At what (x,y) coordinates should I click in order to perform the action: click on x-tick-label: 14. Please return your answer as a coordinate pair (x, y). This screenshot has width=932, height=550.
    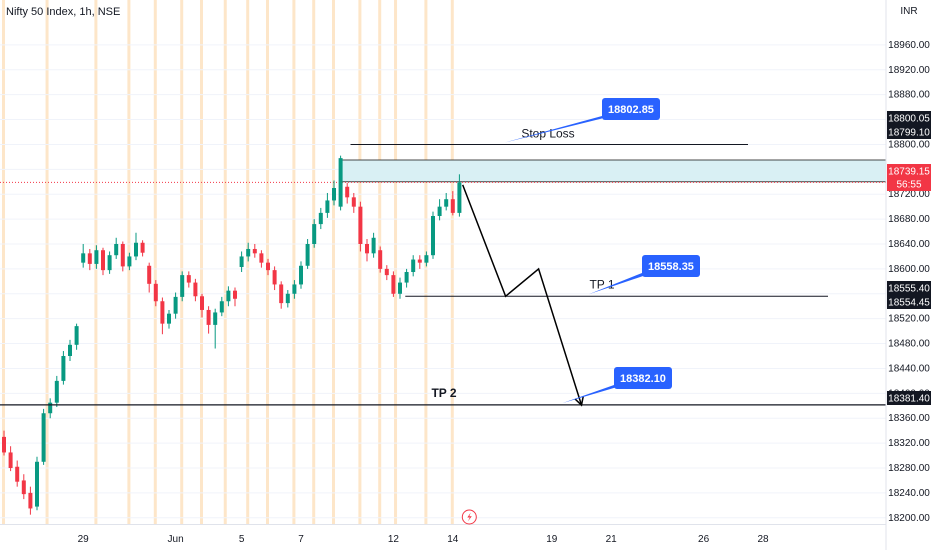
    Looking at the image, I should click on (453, 539).